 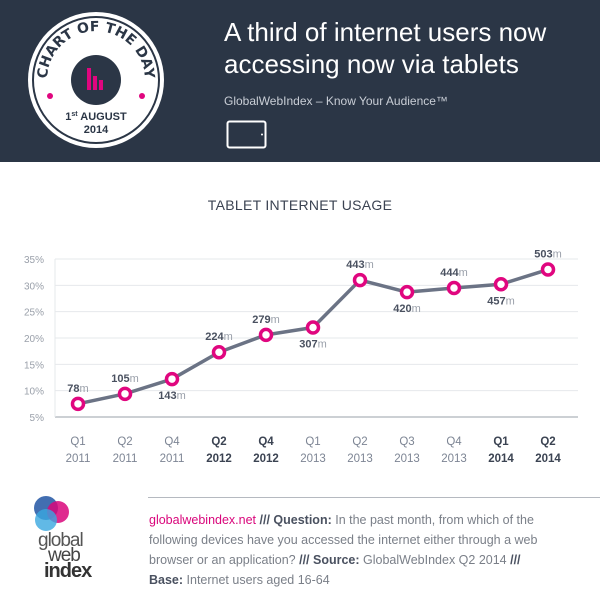 What do you see at coordinates (219, 337) in the screenshot?
I see `data-label: 224m` at bounding box center [219, 337].